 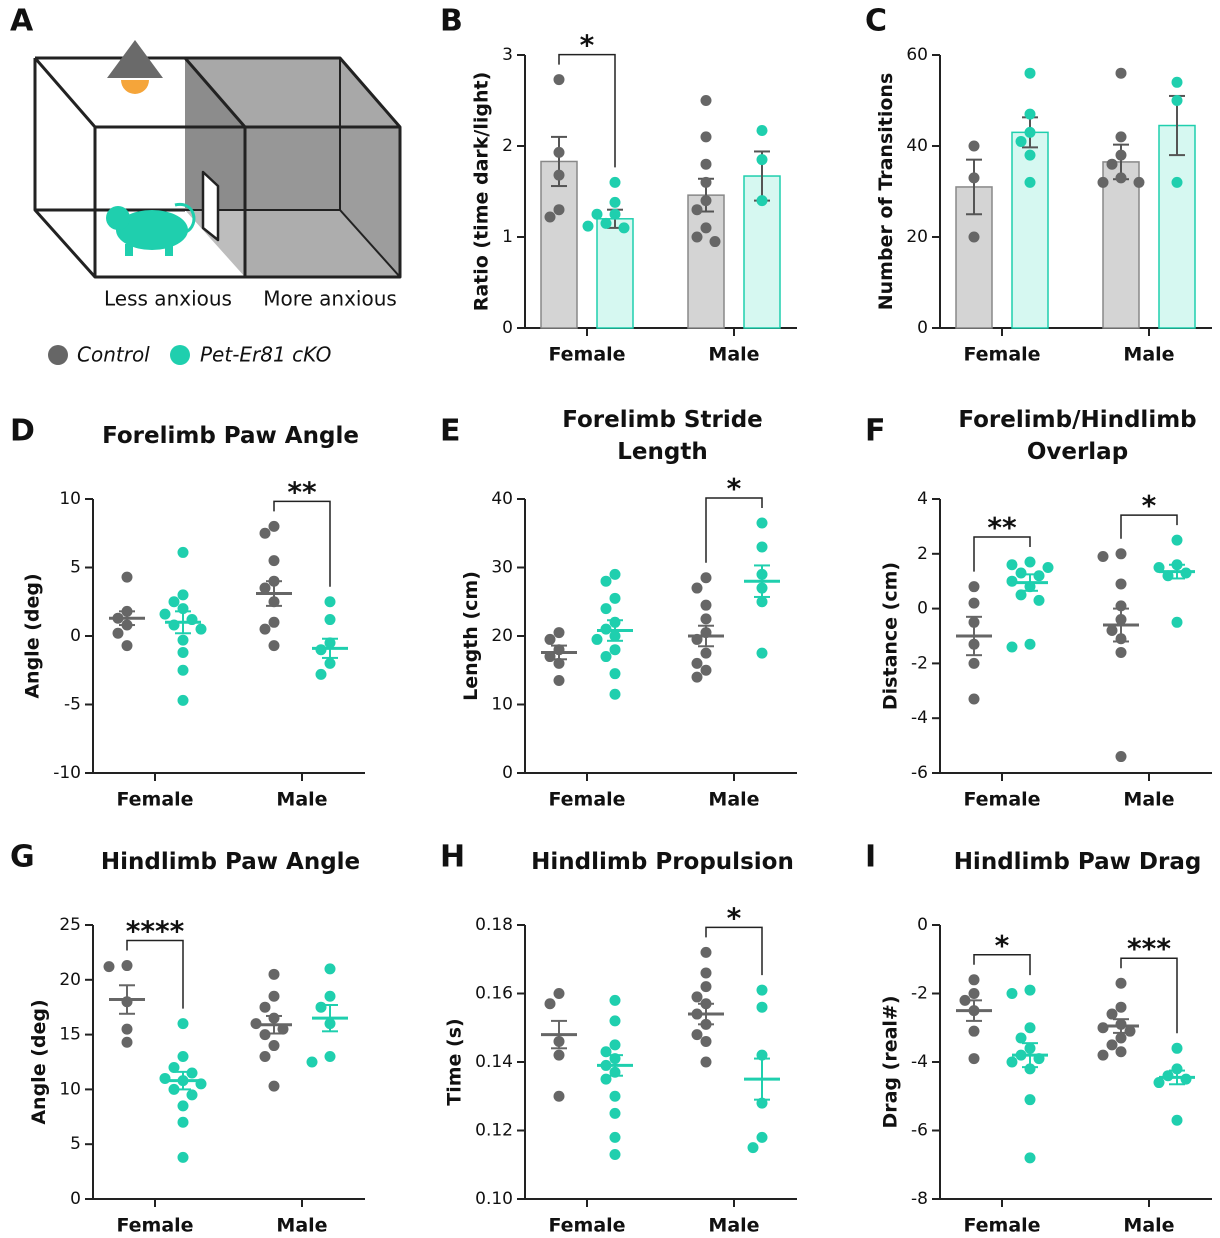 I want to click on y-tick-label: 4, so click(x=922, y=499).